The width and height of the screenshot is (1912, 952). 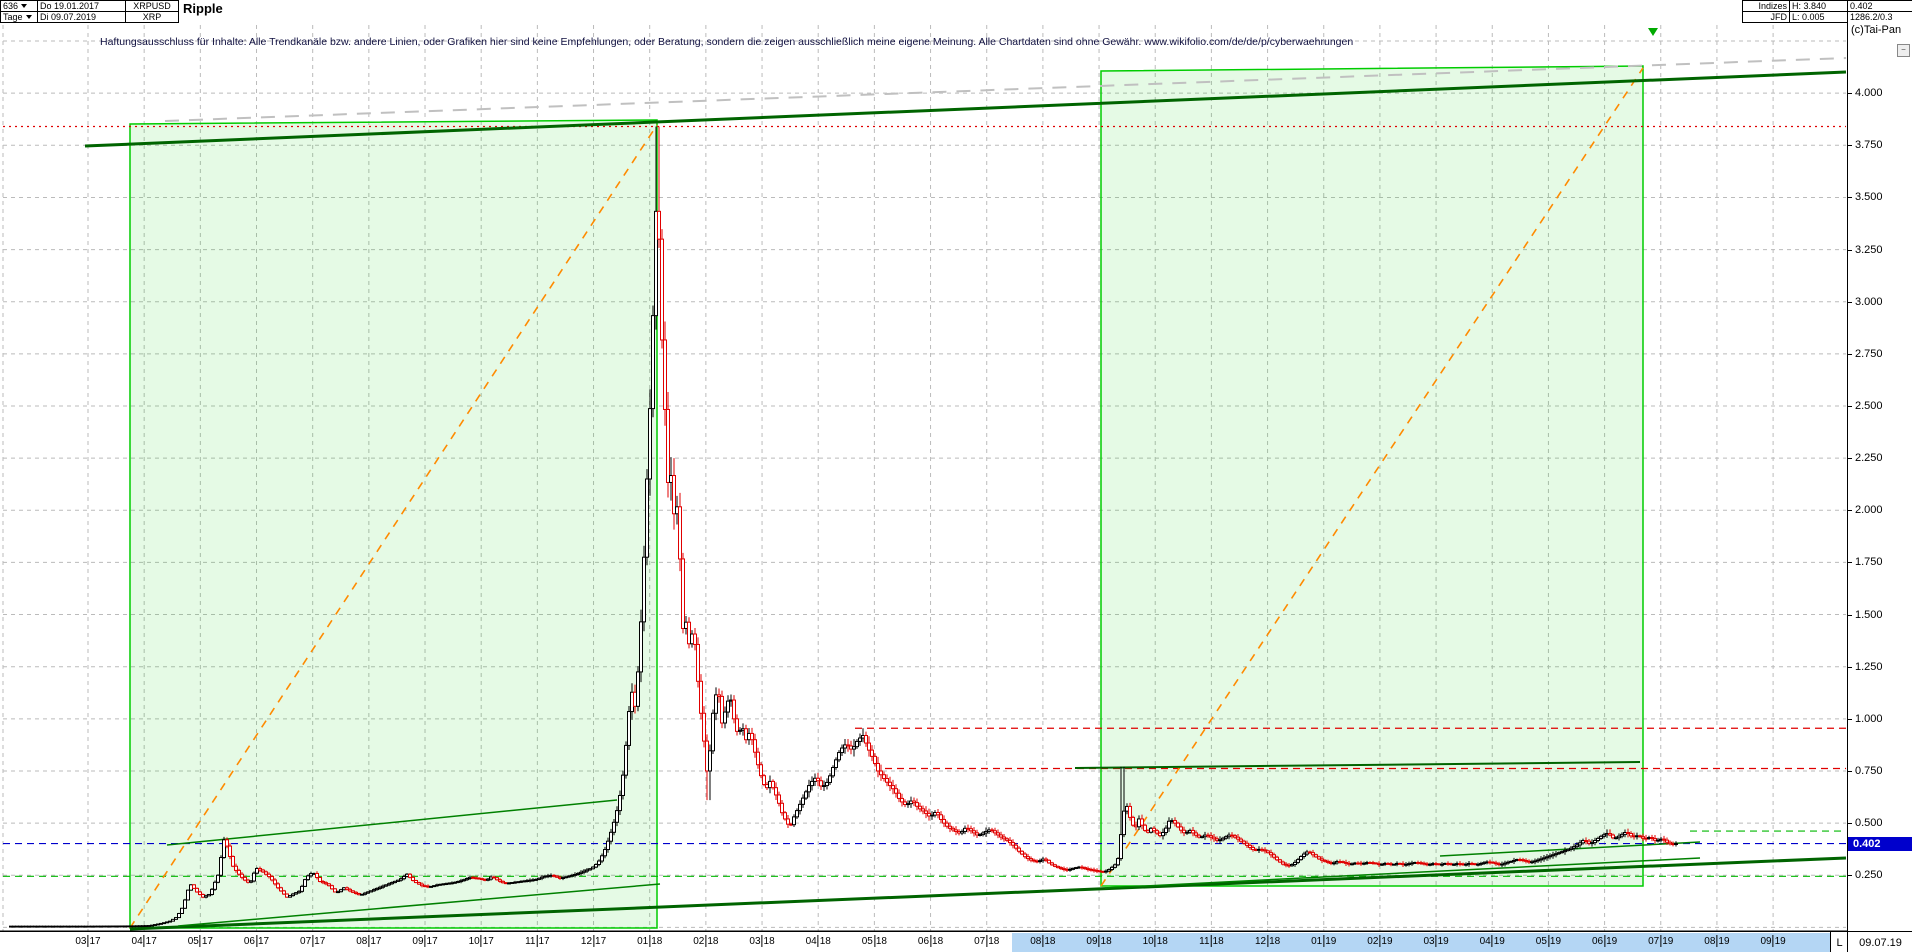 What do you see at coordinates (874, 941) in the screenshot?
I see `time-axis-label: 05 18` at bounding box center [874, 941].